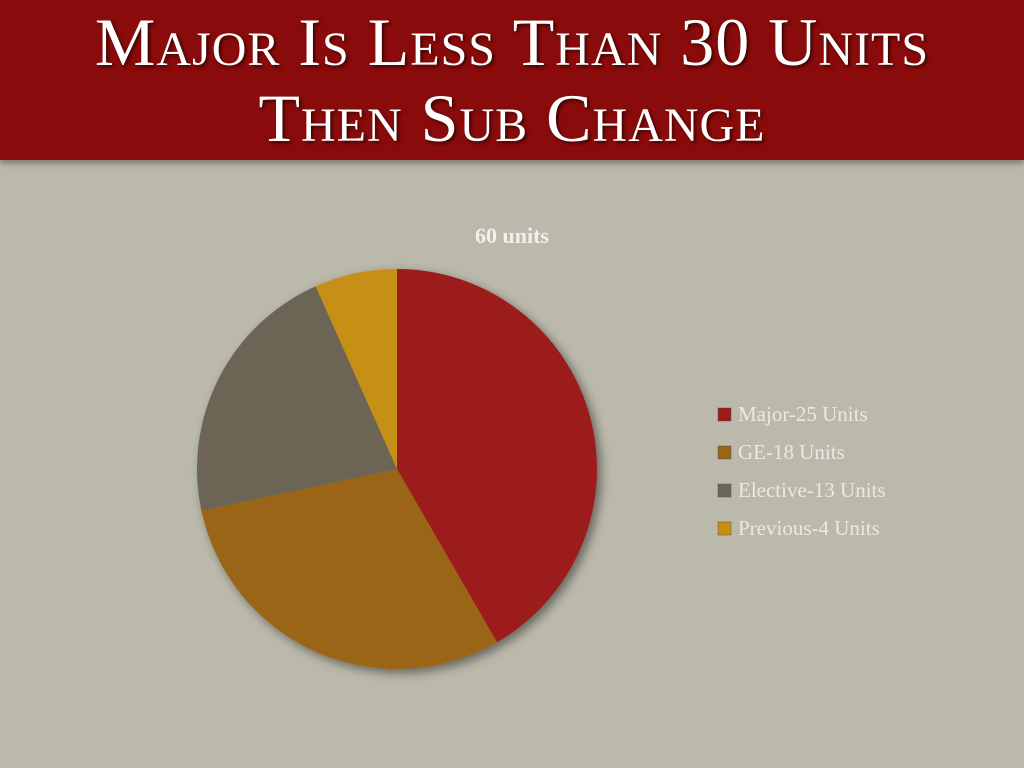 The height and width of the screenshot is (768, 1024). Describe the element at coordinates (512, 235) in the screenshot. I see `chart-title: 60 units` at that location.